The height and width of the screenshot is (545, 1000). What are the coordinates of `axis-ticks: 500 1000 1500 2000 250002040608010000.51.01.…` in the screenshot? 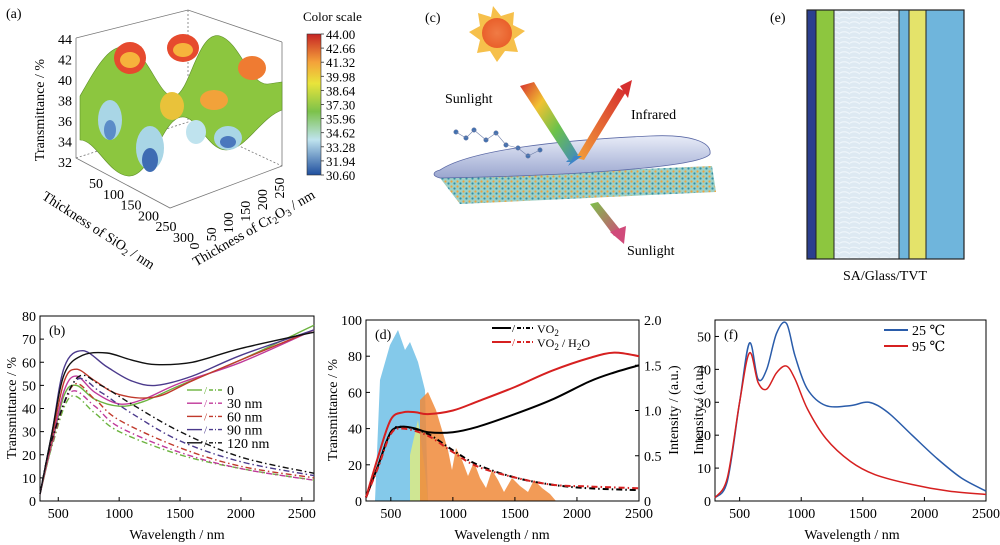 It's located at (501, 418).